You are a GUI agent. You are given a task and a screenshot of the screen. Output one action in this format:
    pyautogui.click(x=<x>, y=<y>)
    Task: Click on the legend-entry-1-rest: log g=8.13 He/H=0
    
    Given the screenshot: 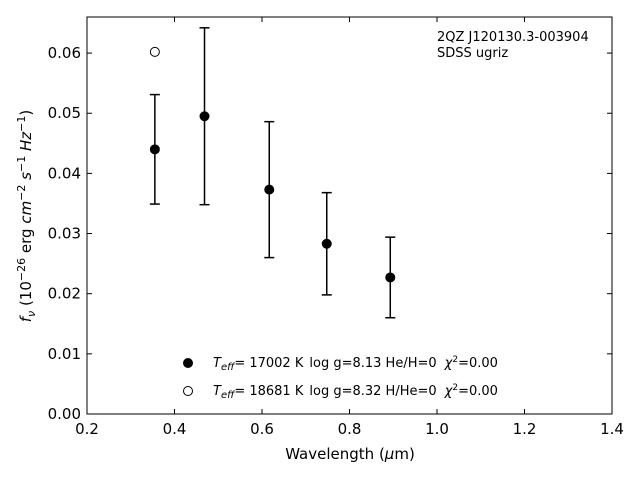 What is the action you would take?
    pyautogui.click(x=372, y=363)
    